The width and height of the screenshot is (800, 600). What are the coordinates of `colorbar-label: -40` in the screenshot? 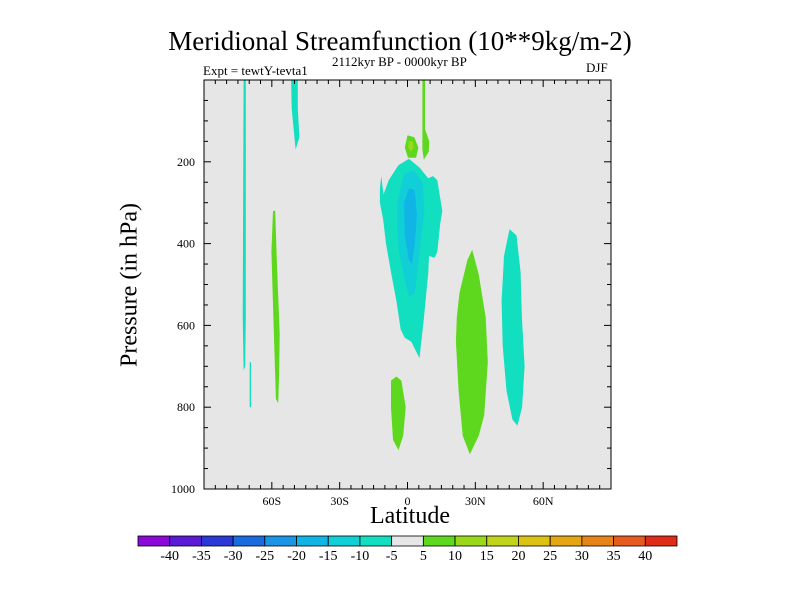 It's located at (169, 556).